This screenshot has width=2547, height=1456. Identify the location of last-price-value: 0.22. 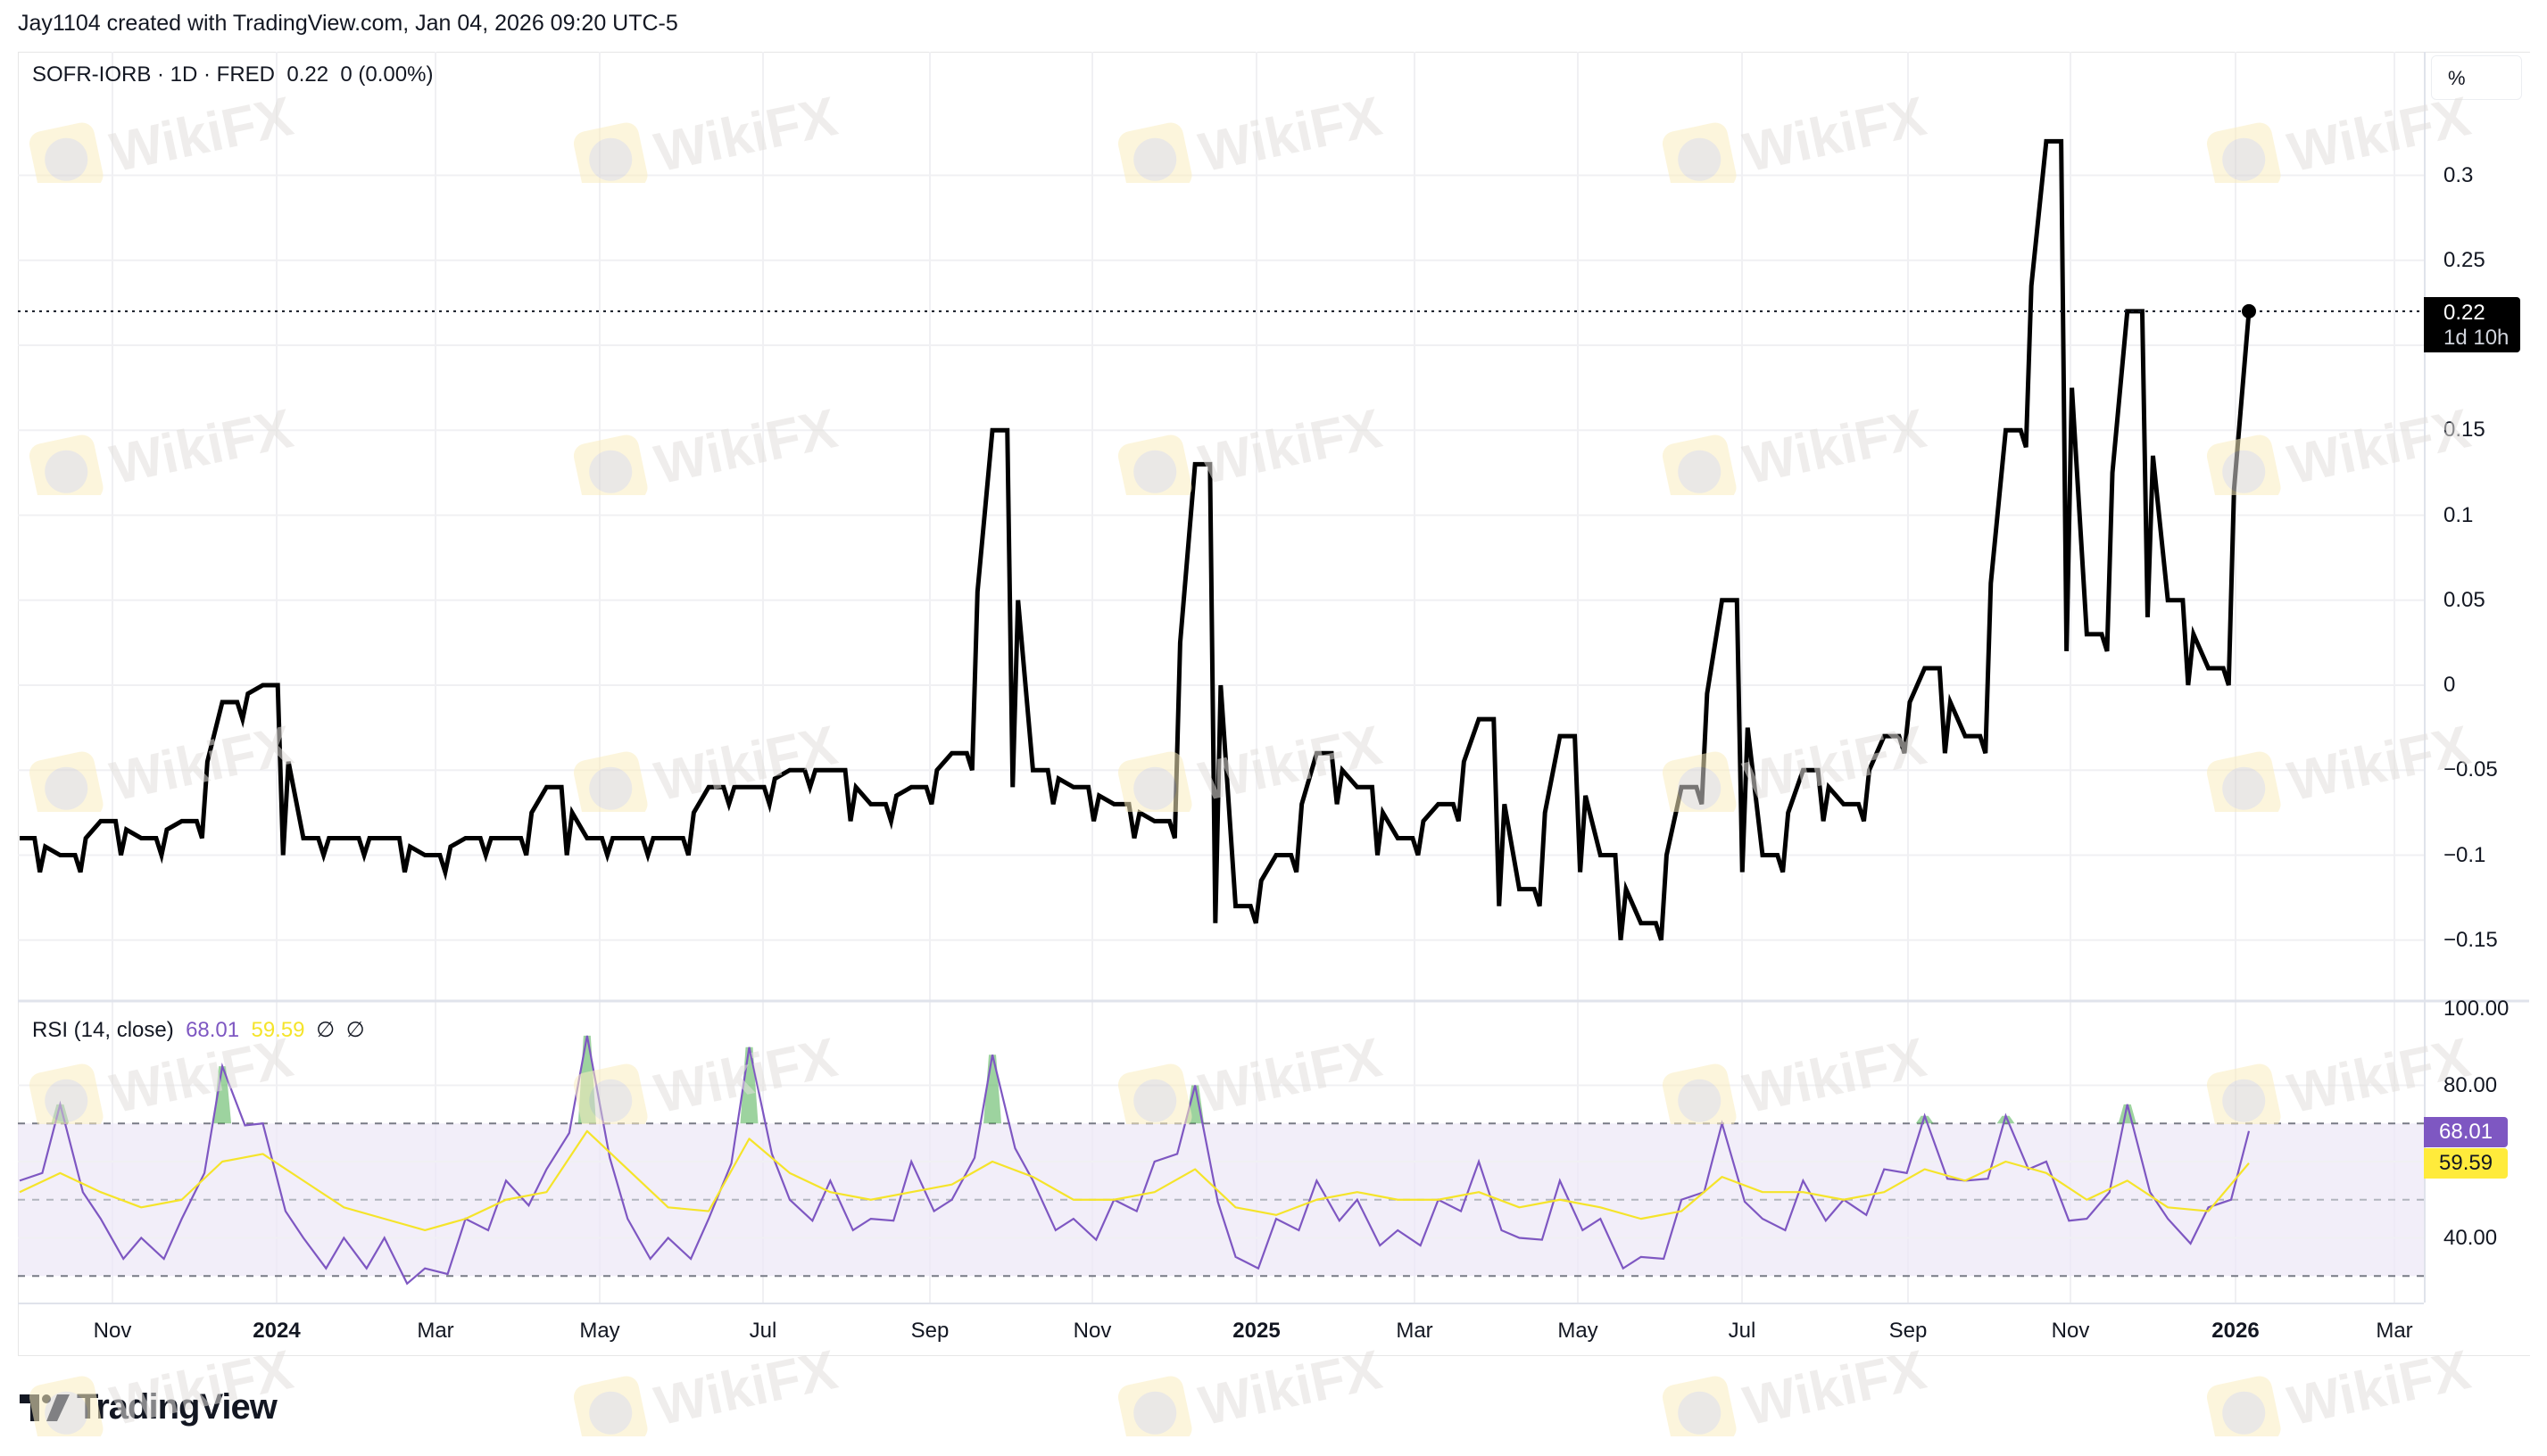
(2464, 313).